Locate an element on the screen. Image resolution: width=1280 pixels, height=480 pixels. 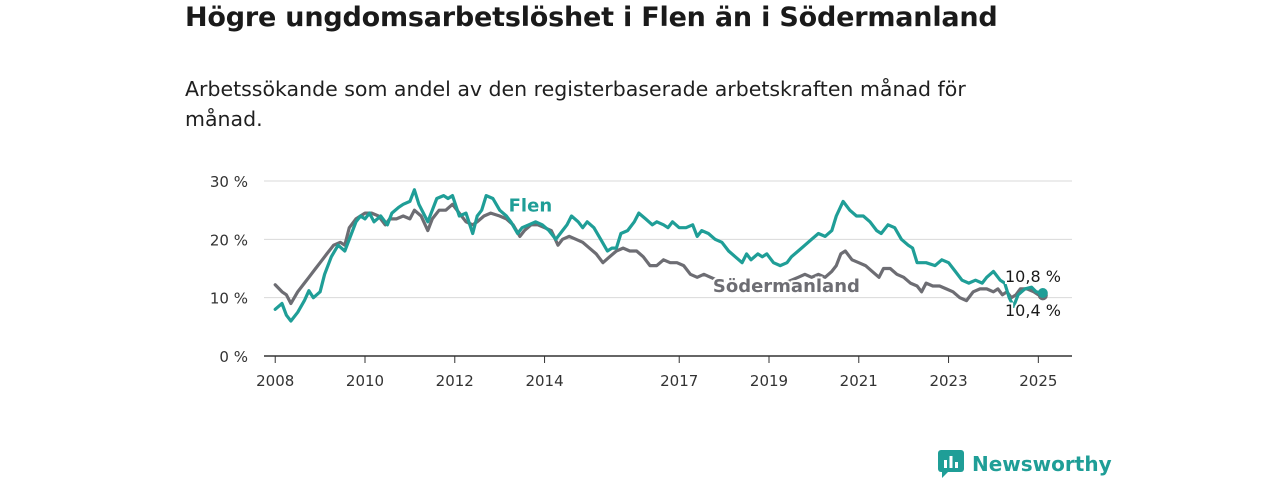
y-axis: 0 % 10 % 20 % 30 % is located at coordinates (229, 269).